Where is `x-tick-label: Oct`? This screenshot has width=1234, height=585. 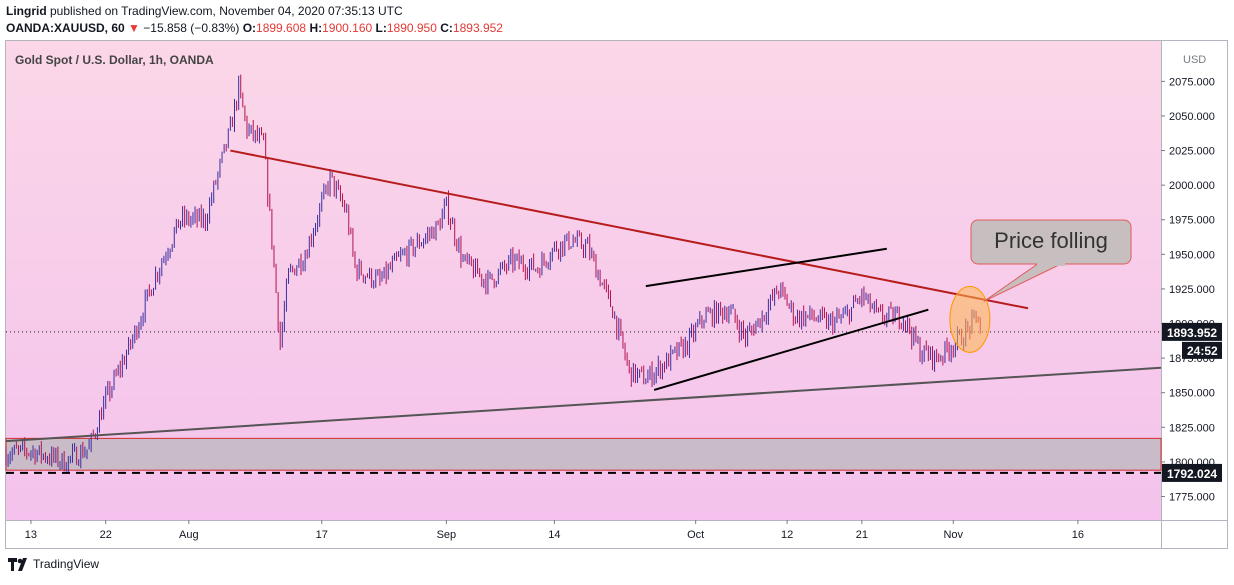 x-tick-label: Oct is located at coordinates (695, 535).